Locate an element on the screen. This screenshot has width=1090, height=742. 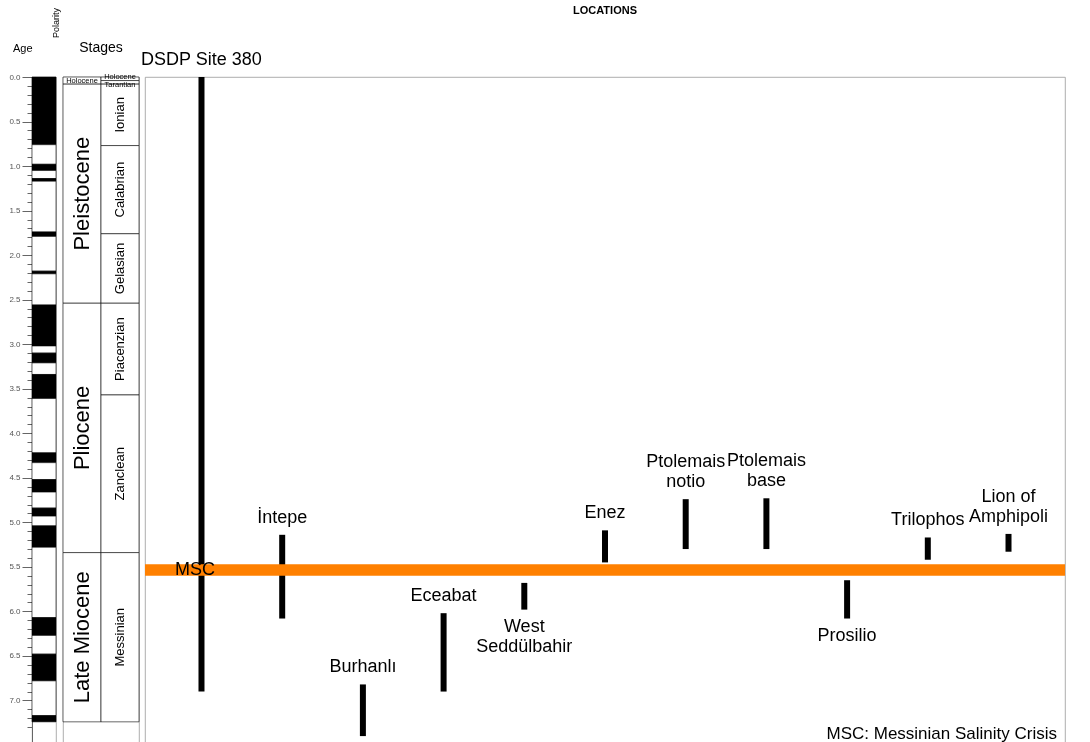
annotation: MSC: Messinian Salinity Crisis is located at coordinates (941, 733).